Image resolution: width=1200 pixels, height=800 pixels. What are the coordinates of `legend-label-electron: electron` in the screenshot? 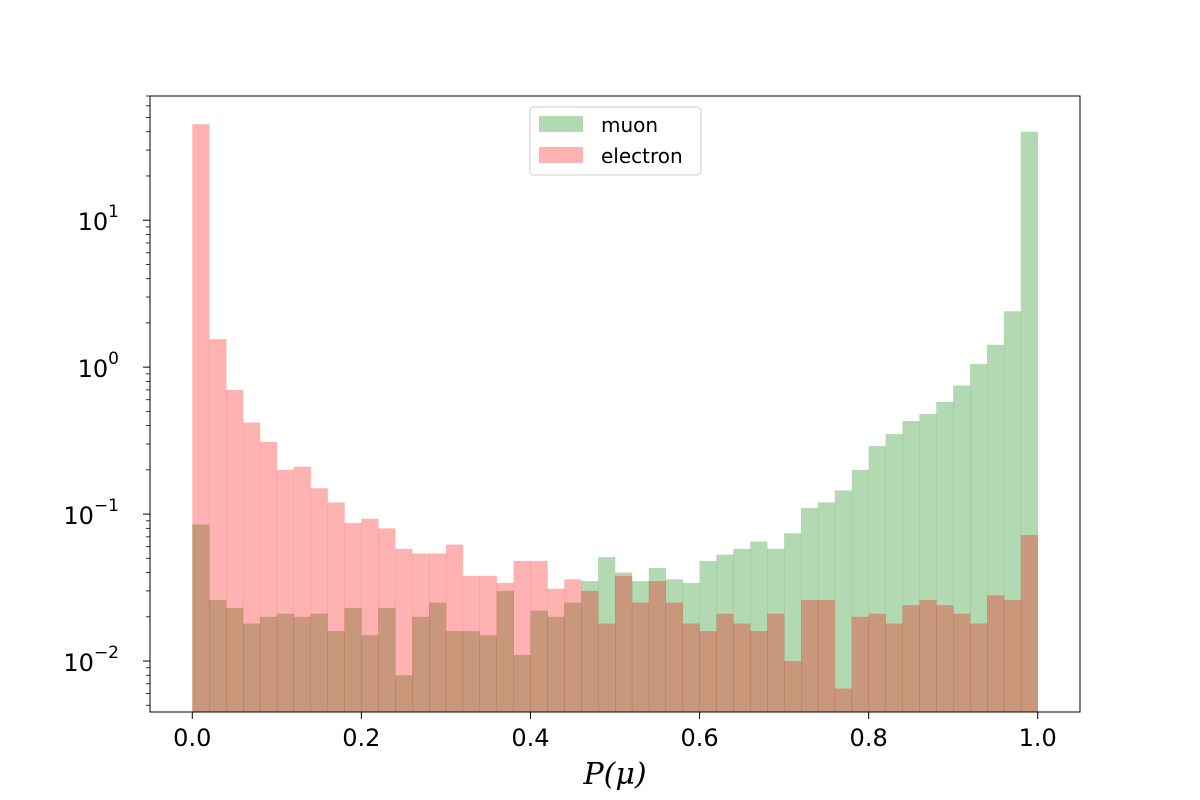 It's located at (642, 156).